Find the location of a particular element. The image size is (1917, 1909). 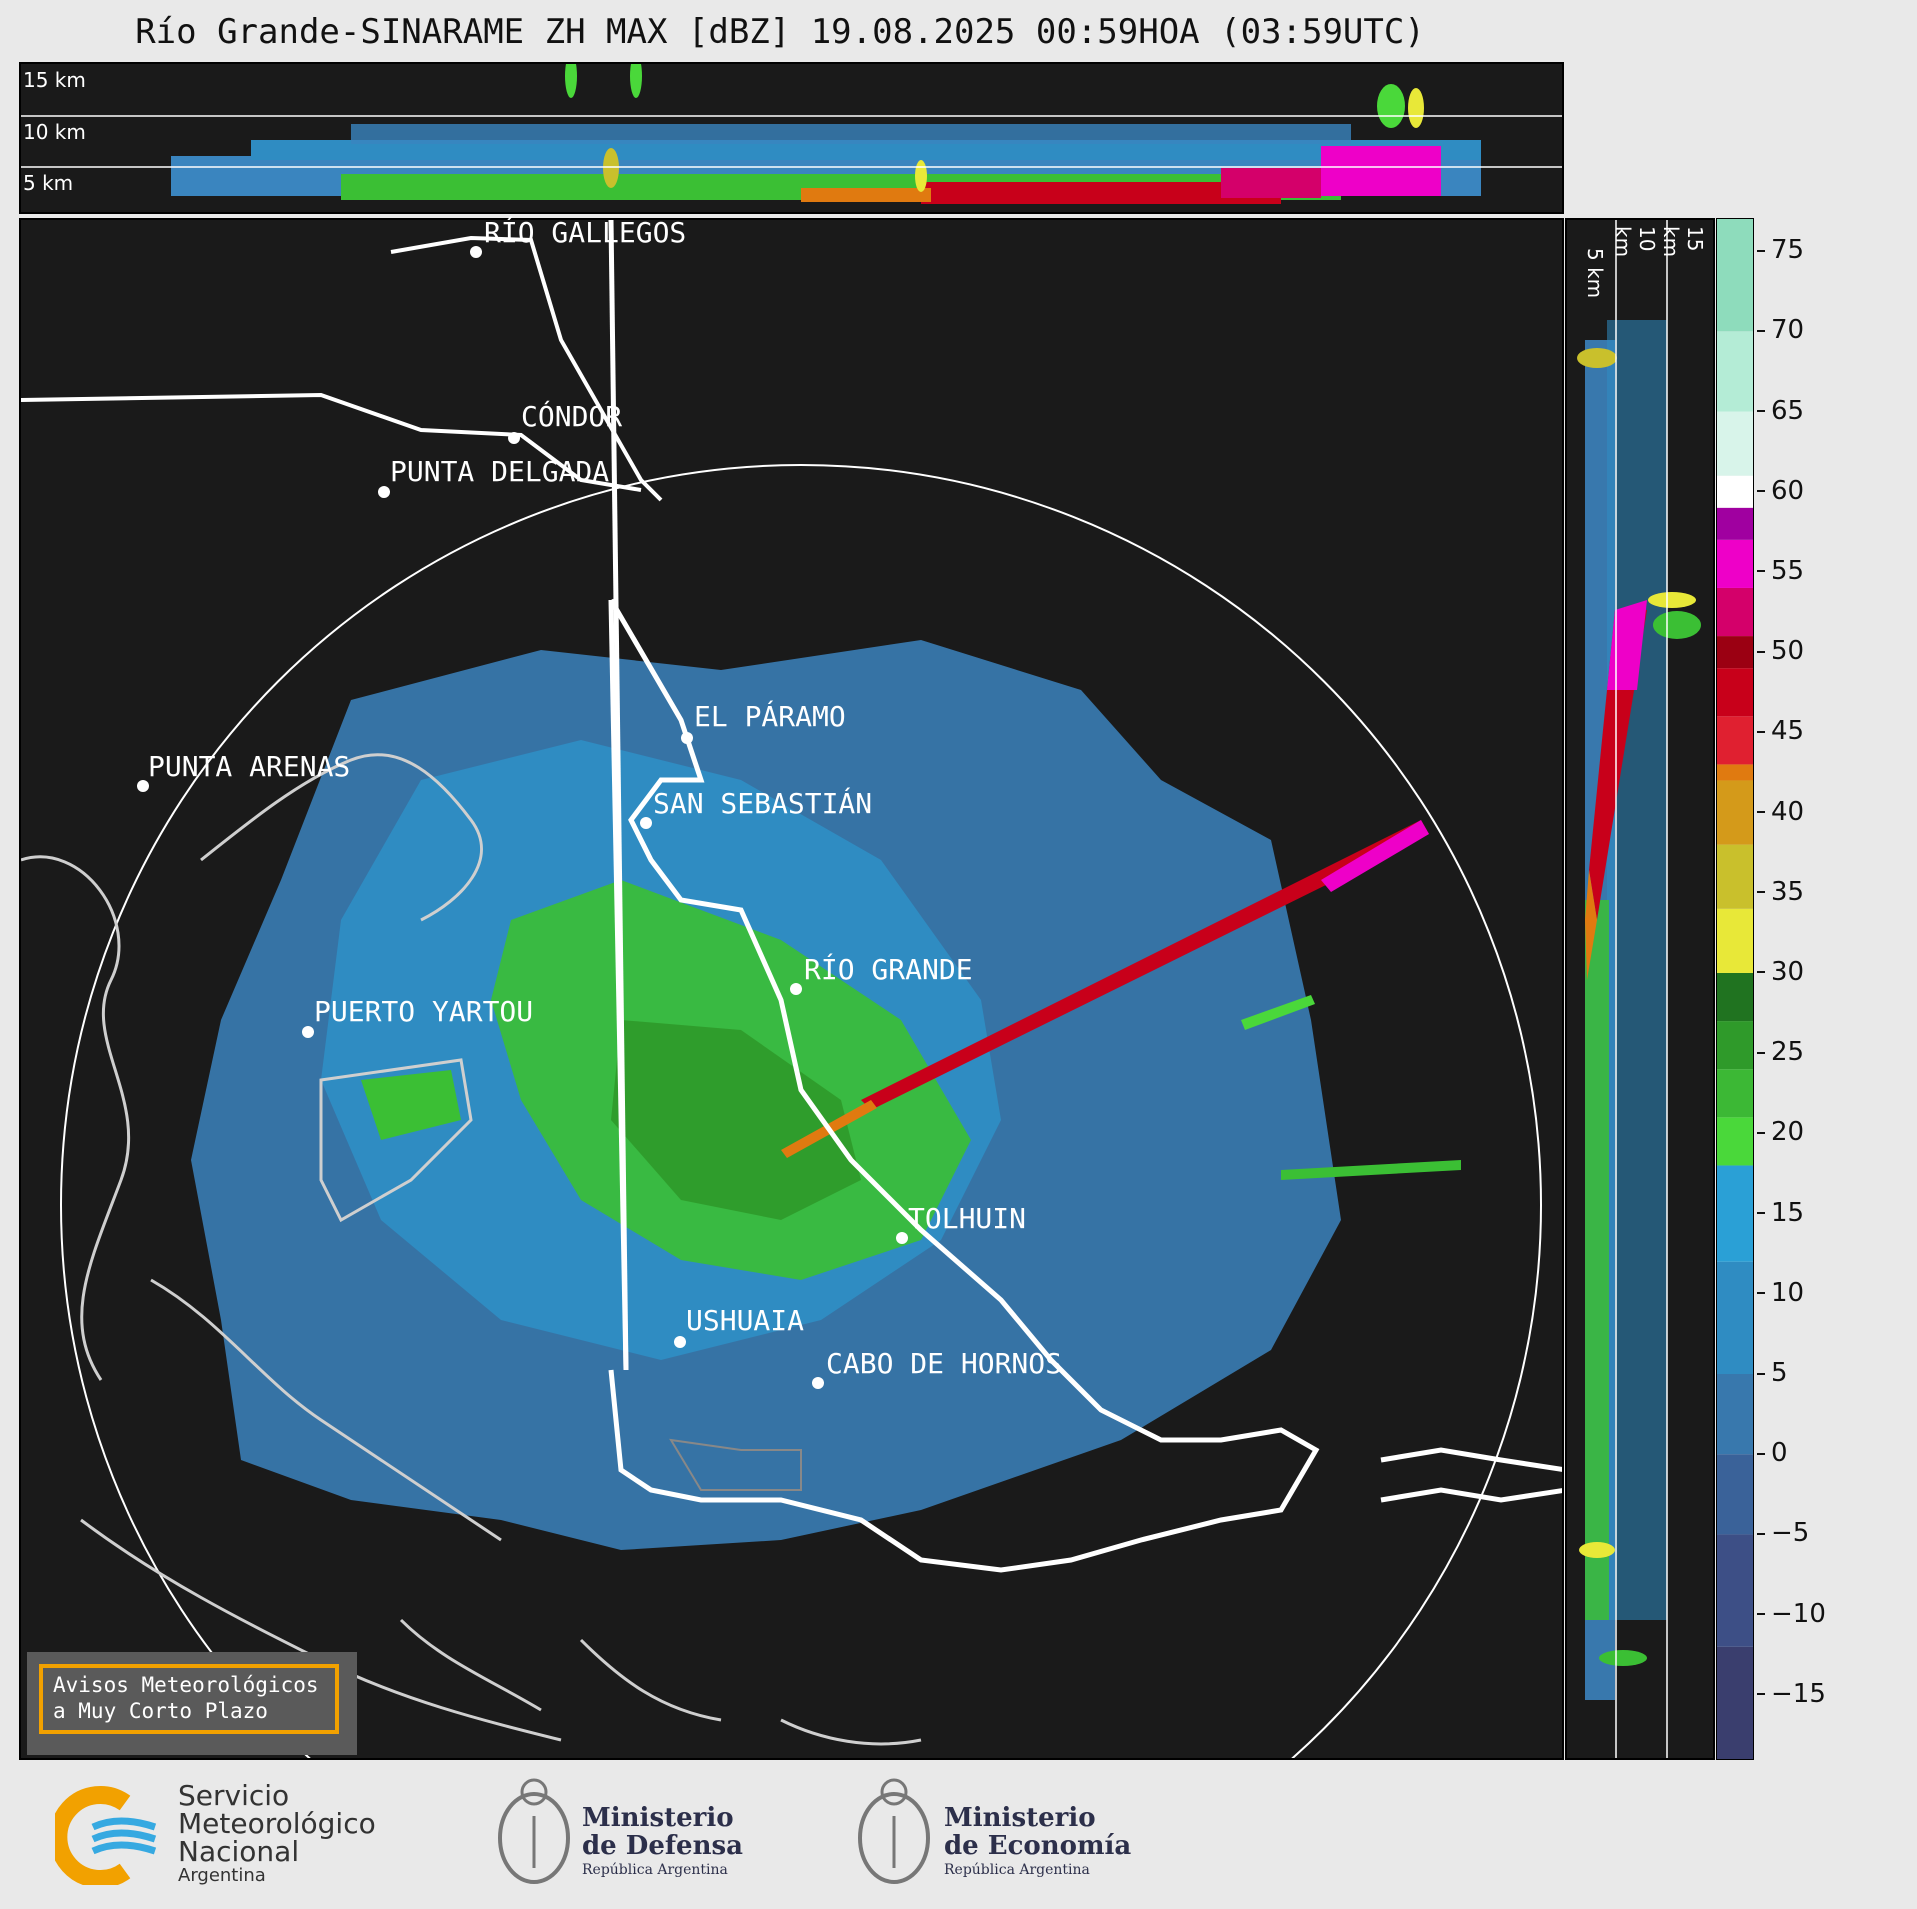

altitude-label-15km: 15 km is located at coordinates (54, 80).